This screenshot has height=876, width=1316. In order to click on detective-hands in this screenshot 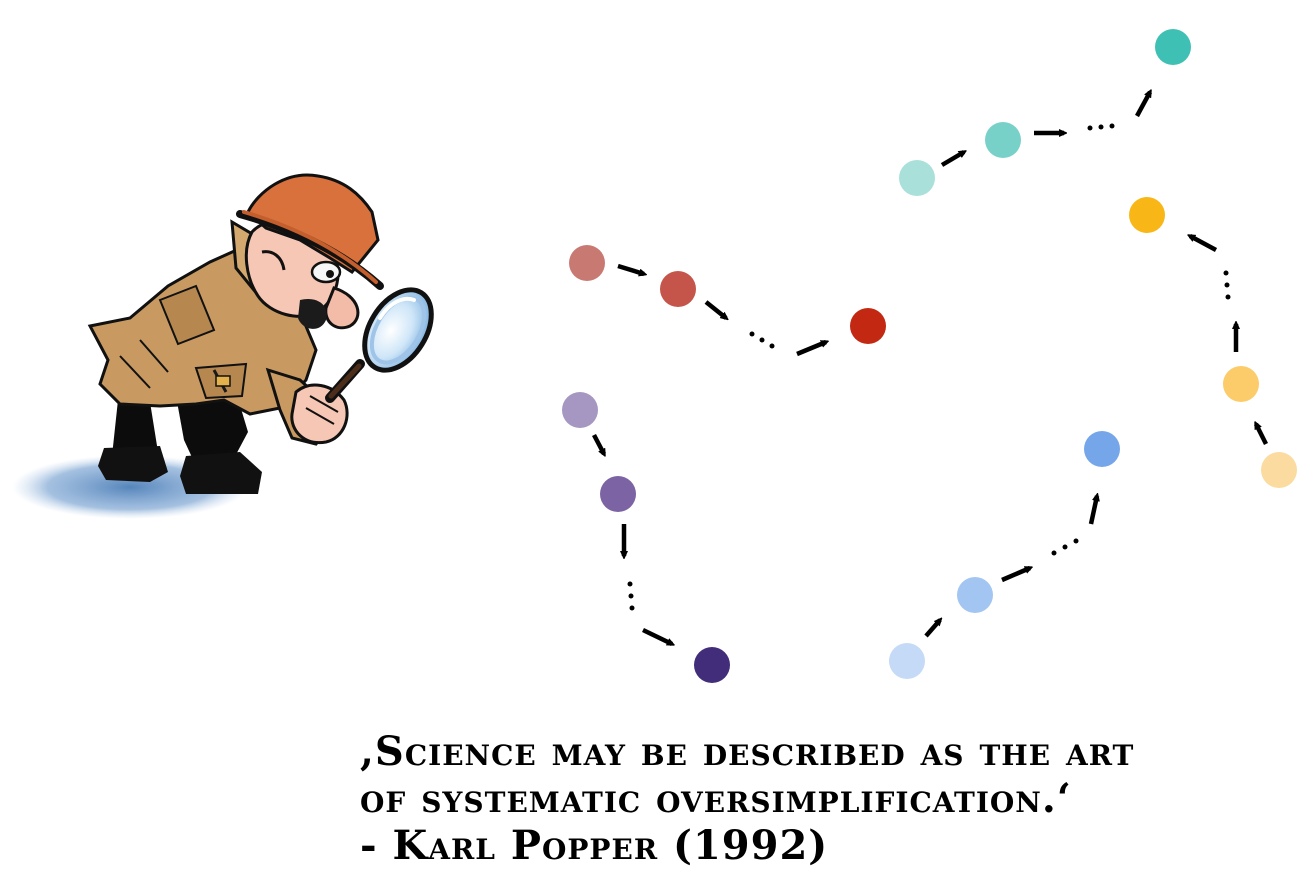, I will do `click(307, 406)`.